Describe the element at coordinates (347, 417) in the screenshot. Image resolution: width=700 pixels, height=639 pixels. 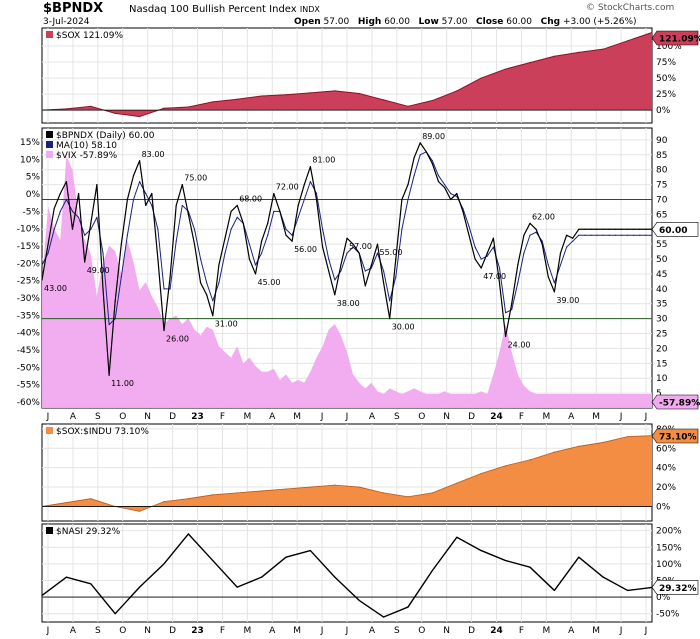
I see `bpndx-x-axis: J A S O N D 23 F M A M J J A S O N D 24 F M A M J J` at that location.